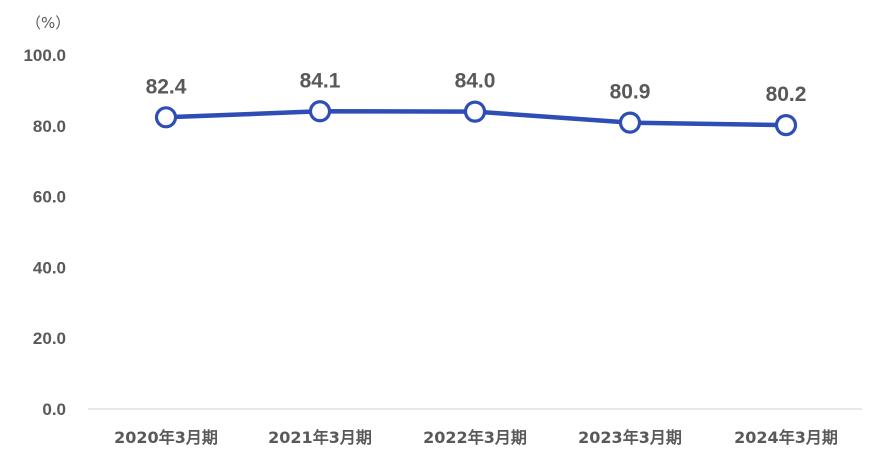  I want to click on y-axis-ticks: 0.0 20.0 40.0 60.0 80.0 100.0, so click(44, 232).